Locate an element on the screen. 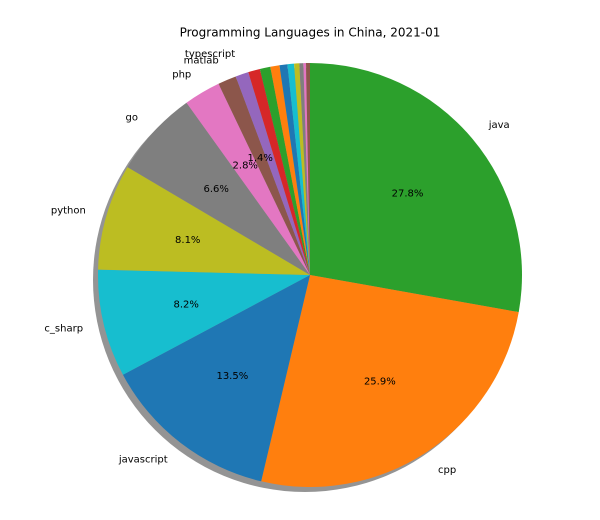  percent-label: 25.9% is located at coordinates (380, 381).